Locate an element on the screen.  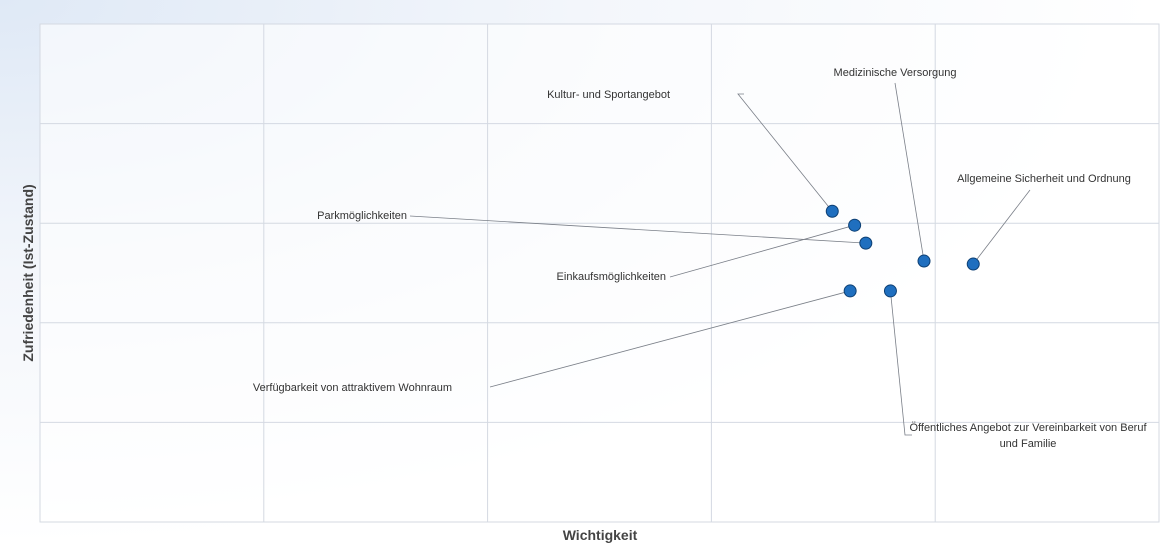
point-label: Einkaufsmöglichkeiten is located at coordinates (611, 277).